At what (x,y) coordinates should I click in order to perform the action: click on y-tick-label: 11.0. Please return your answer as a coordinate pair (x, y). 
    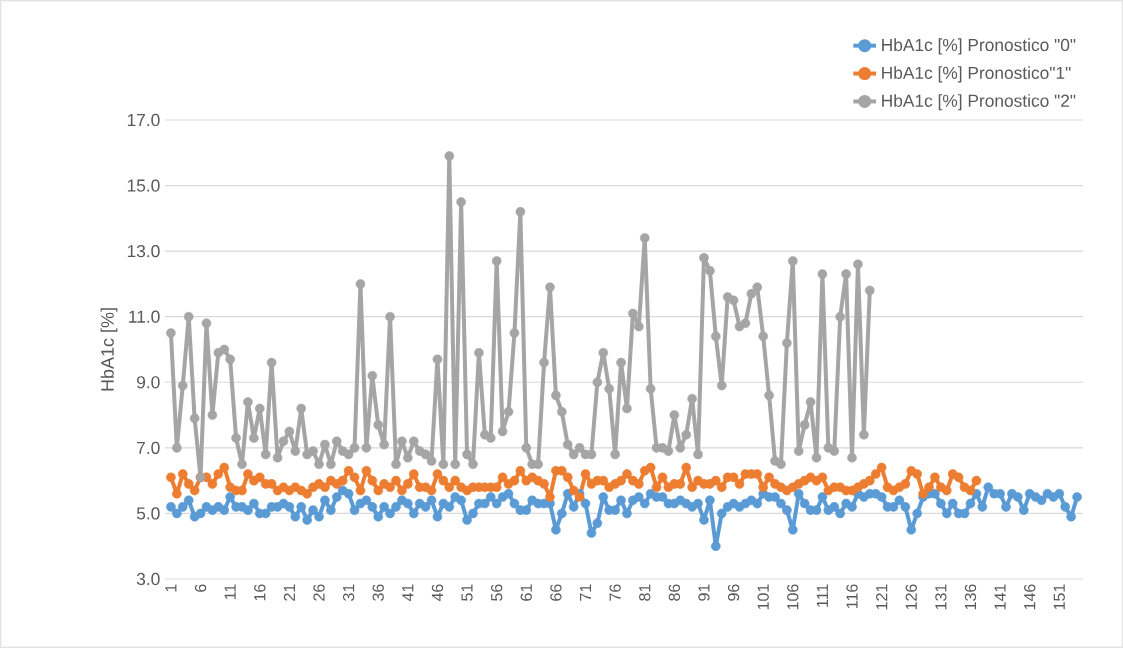
    Looking at the image, I should click on (144, 316).